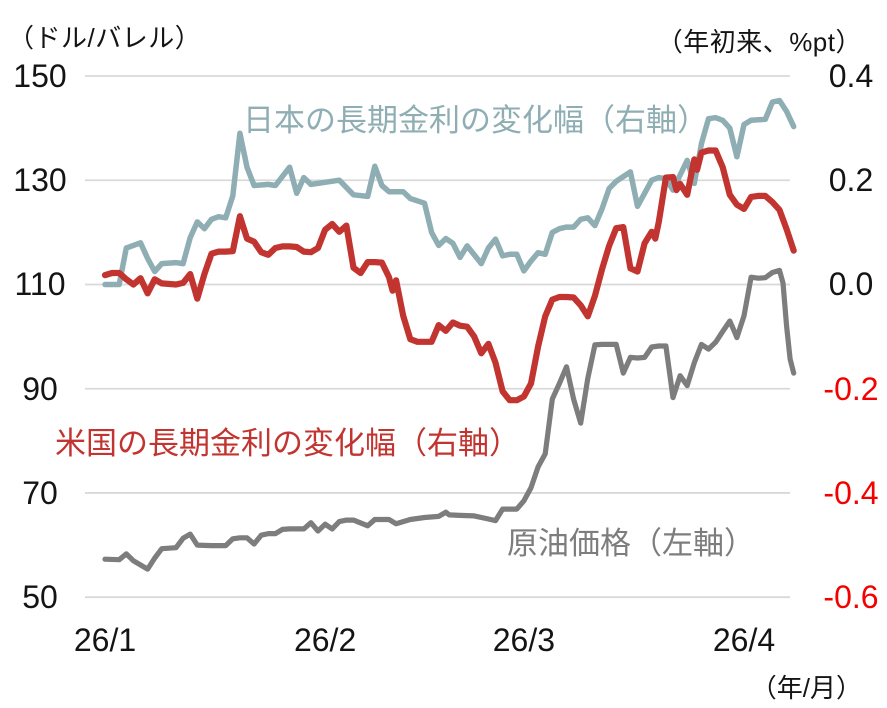 Image resolution: width=887 pixels, height=708 pixels. What do you see at coordinates (40, 388) in the screenshot?
I see `left-tick-90: 90` at bounding box center [40, 388].